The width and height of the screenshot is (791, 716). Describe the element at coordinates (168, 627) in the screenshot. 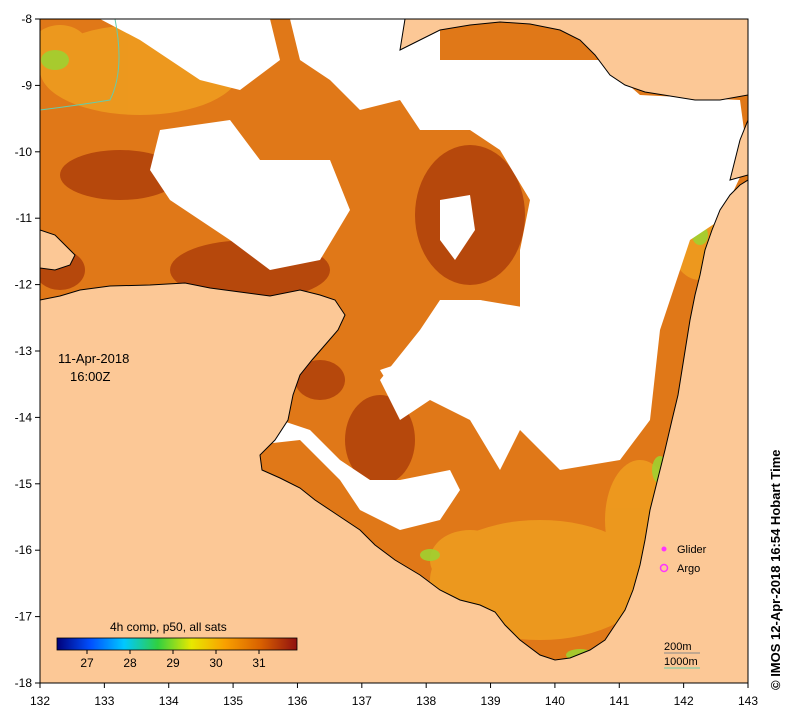

I see `colorbar-title: 4h comp, p50, all sats` at that location.